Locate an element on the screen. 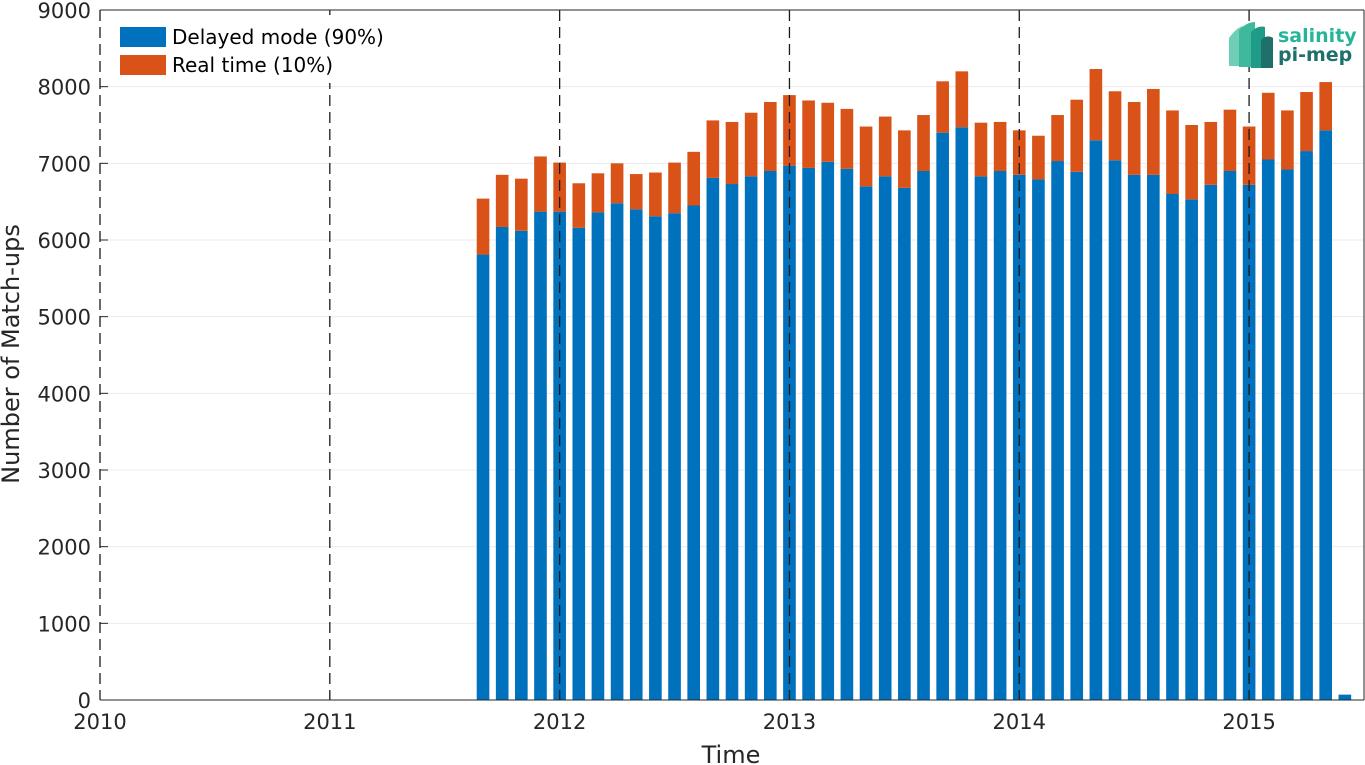 The width and height of the screenshot is (1365, 765). logo-waves-icon is located at coordinates (1251, 45).